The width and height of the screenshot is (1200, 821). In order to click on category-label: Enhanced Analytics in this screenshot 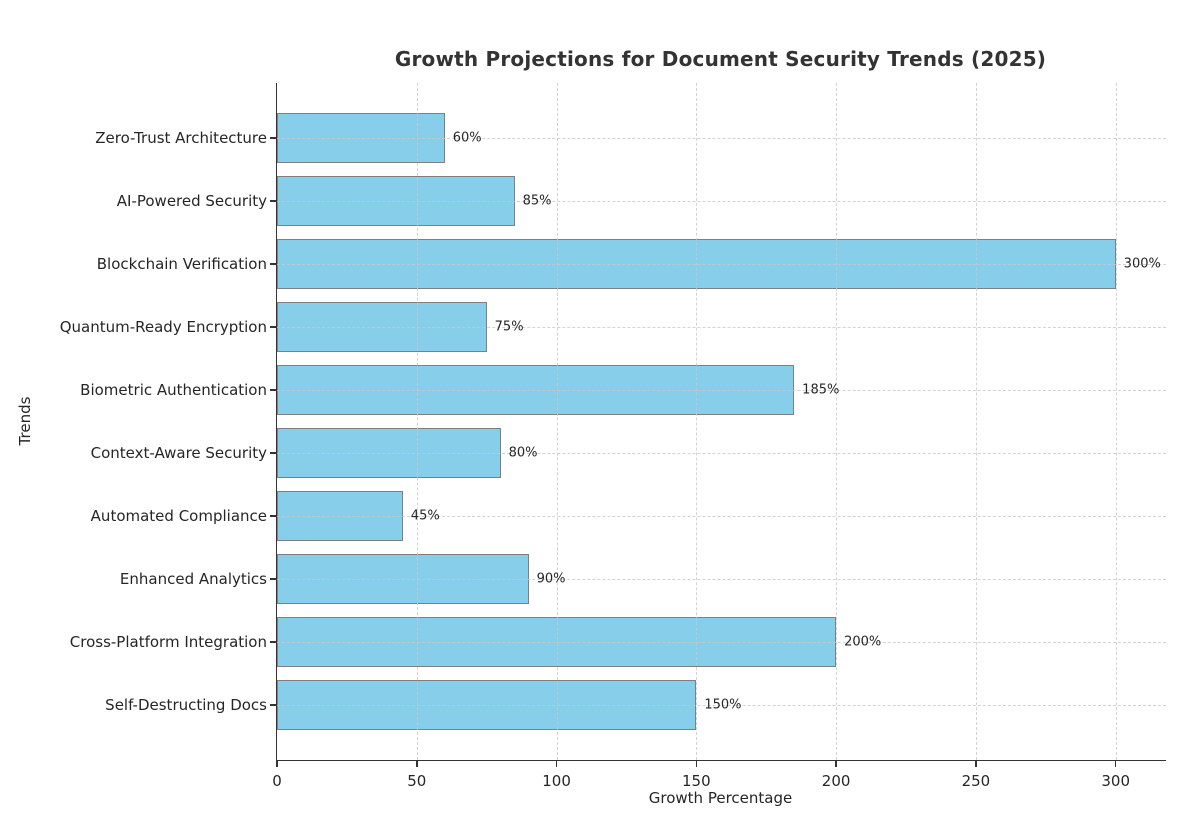, I will do `click(193, 579)`.